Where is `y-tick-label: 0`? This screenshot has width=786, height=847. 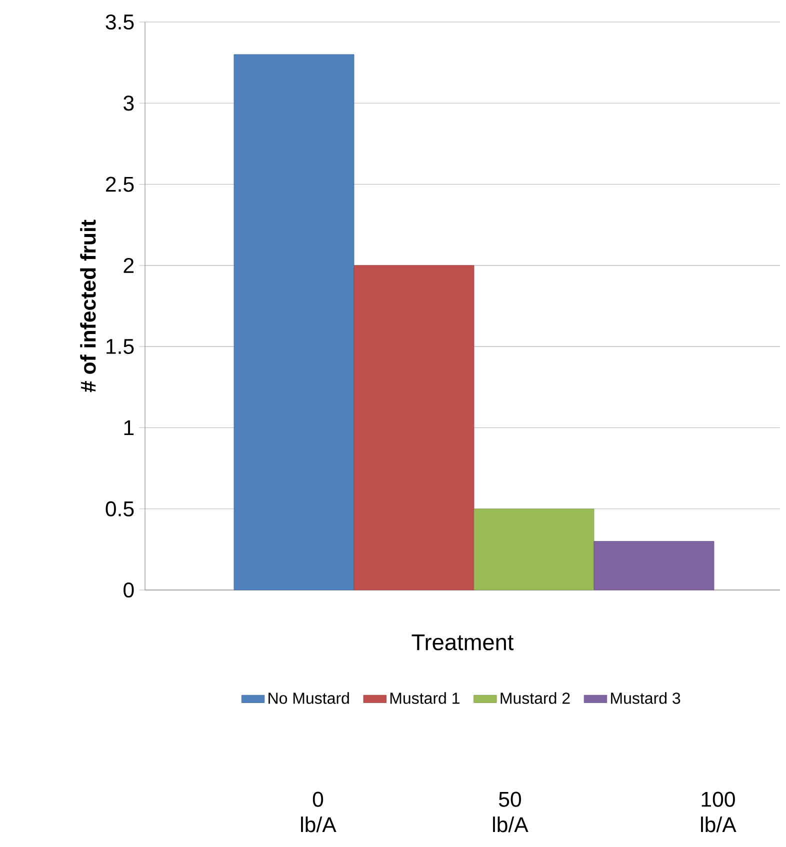
y-tick-label: 0 is located at coordinates (129, 590).